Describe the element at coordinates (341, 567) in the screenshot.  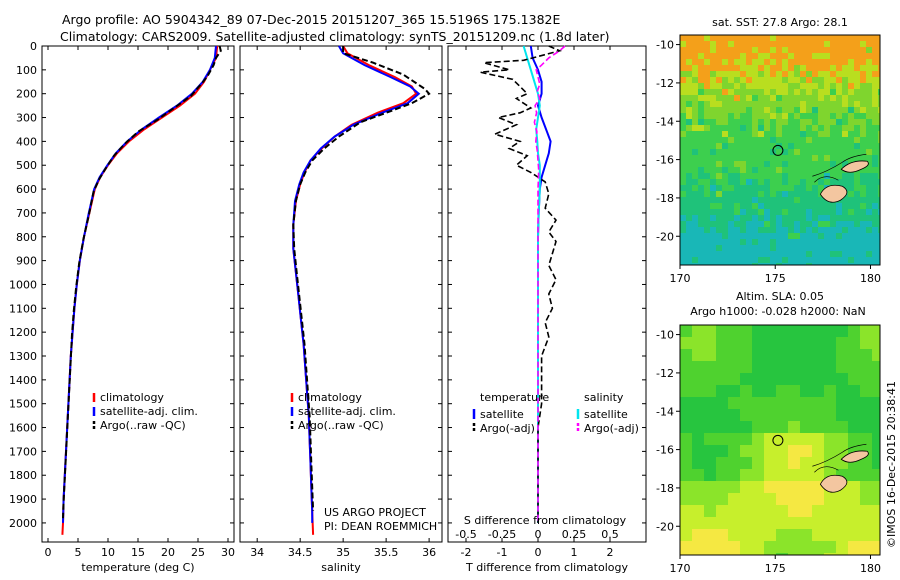
I see `salinity-xlabel: salinity` at that location.